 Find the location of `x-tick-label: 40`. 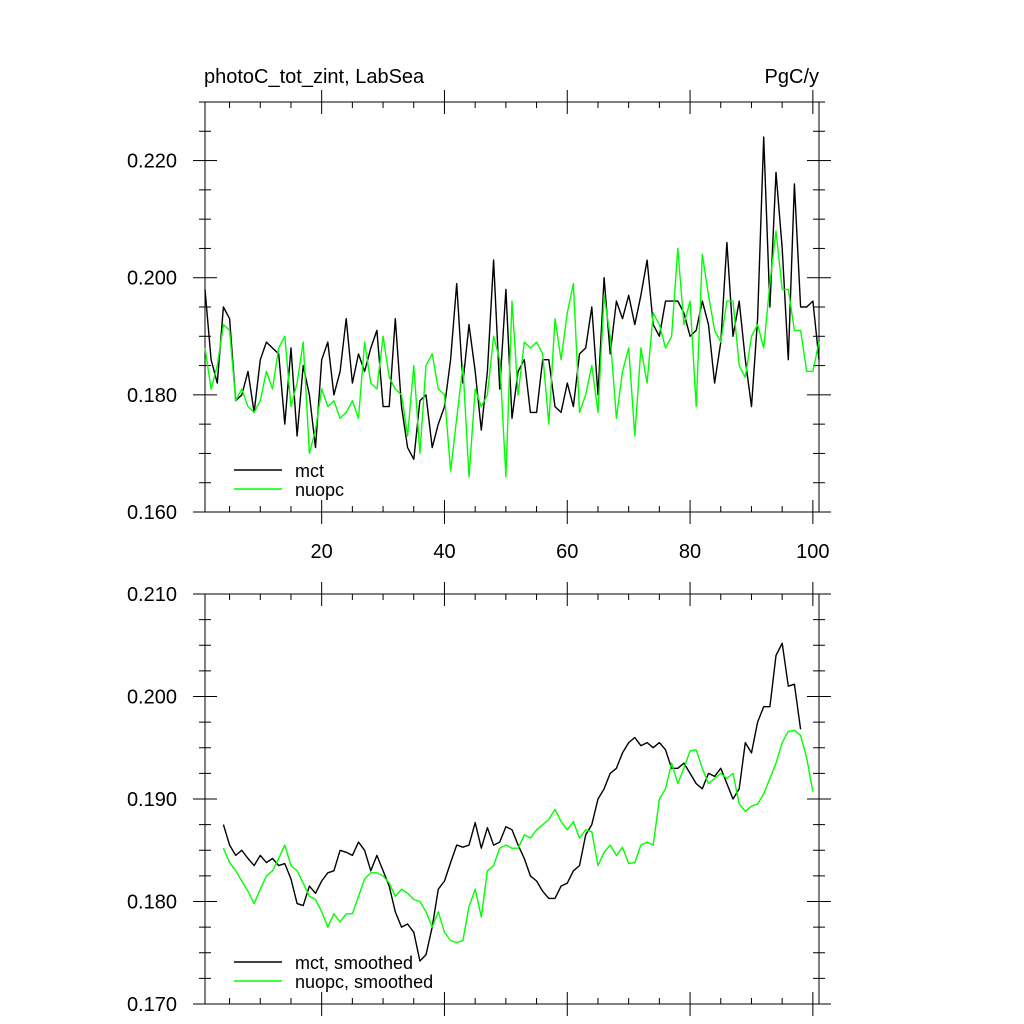

x-tick-label: 40 is located at coordinates (444, 552).